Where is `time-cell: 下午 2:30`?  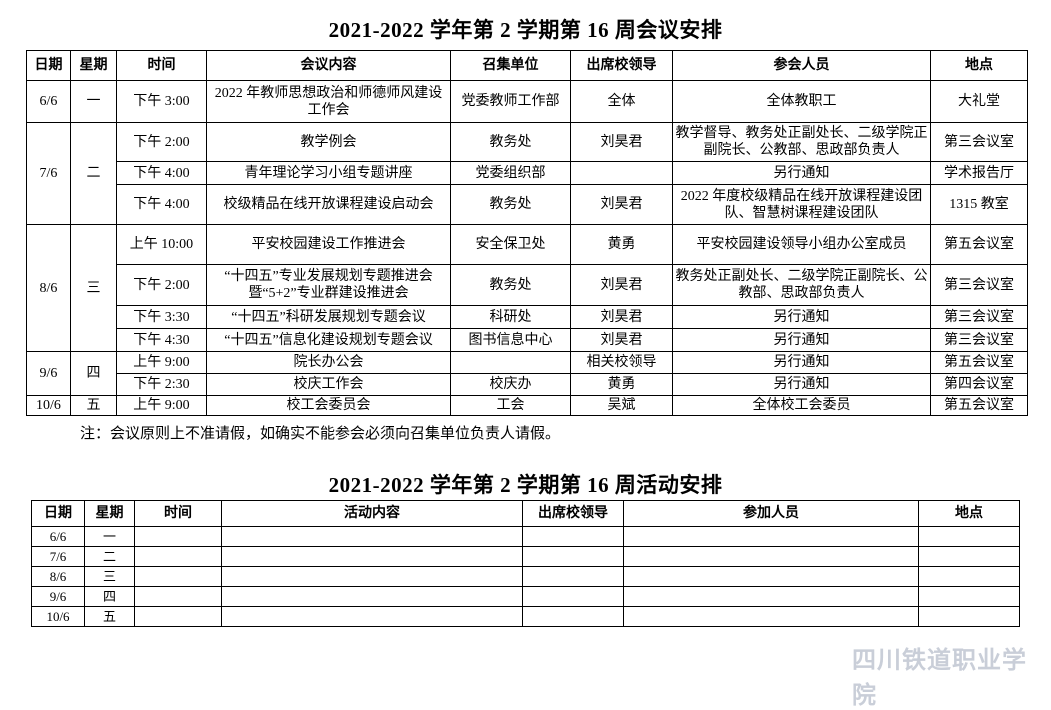 time-cell: 下午 2:30 is located at coordinates (161, 384).